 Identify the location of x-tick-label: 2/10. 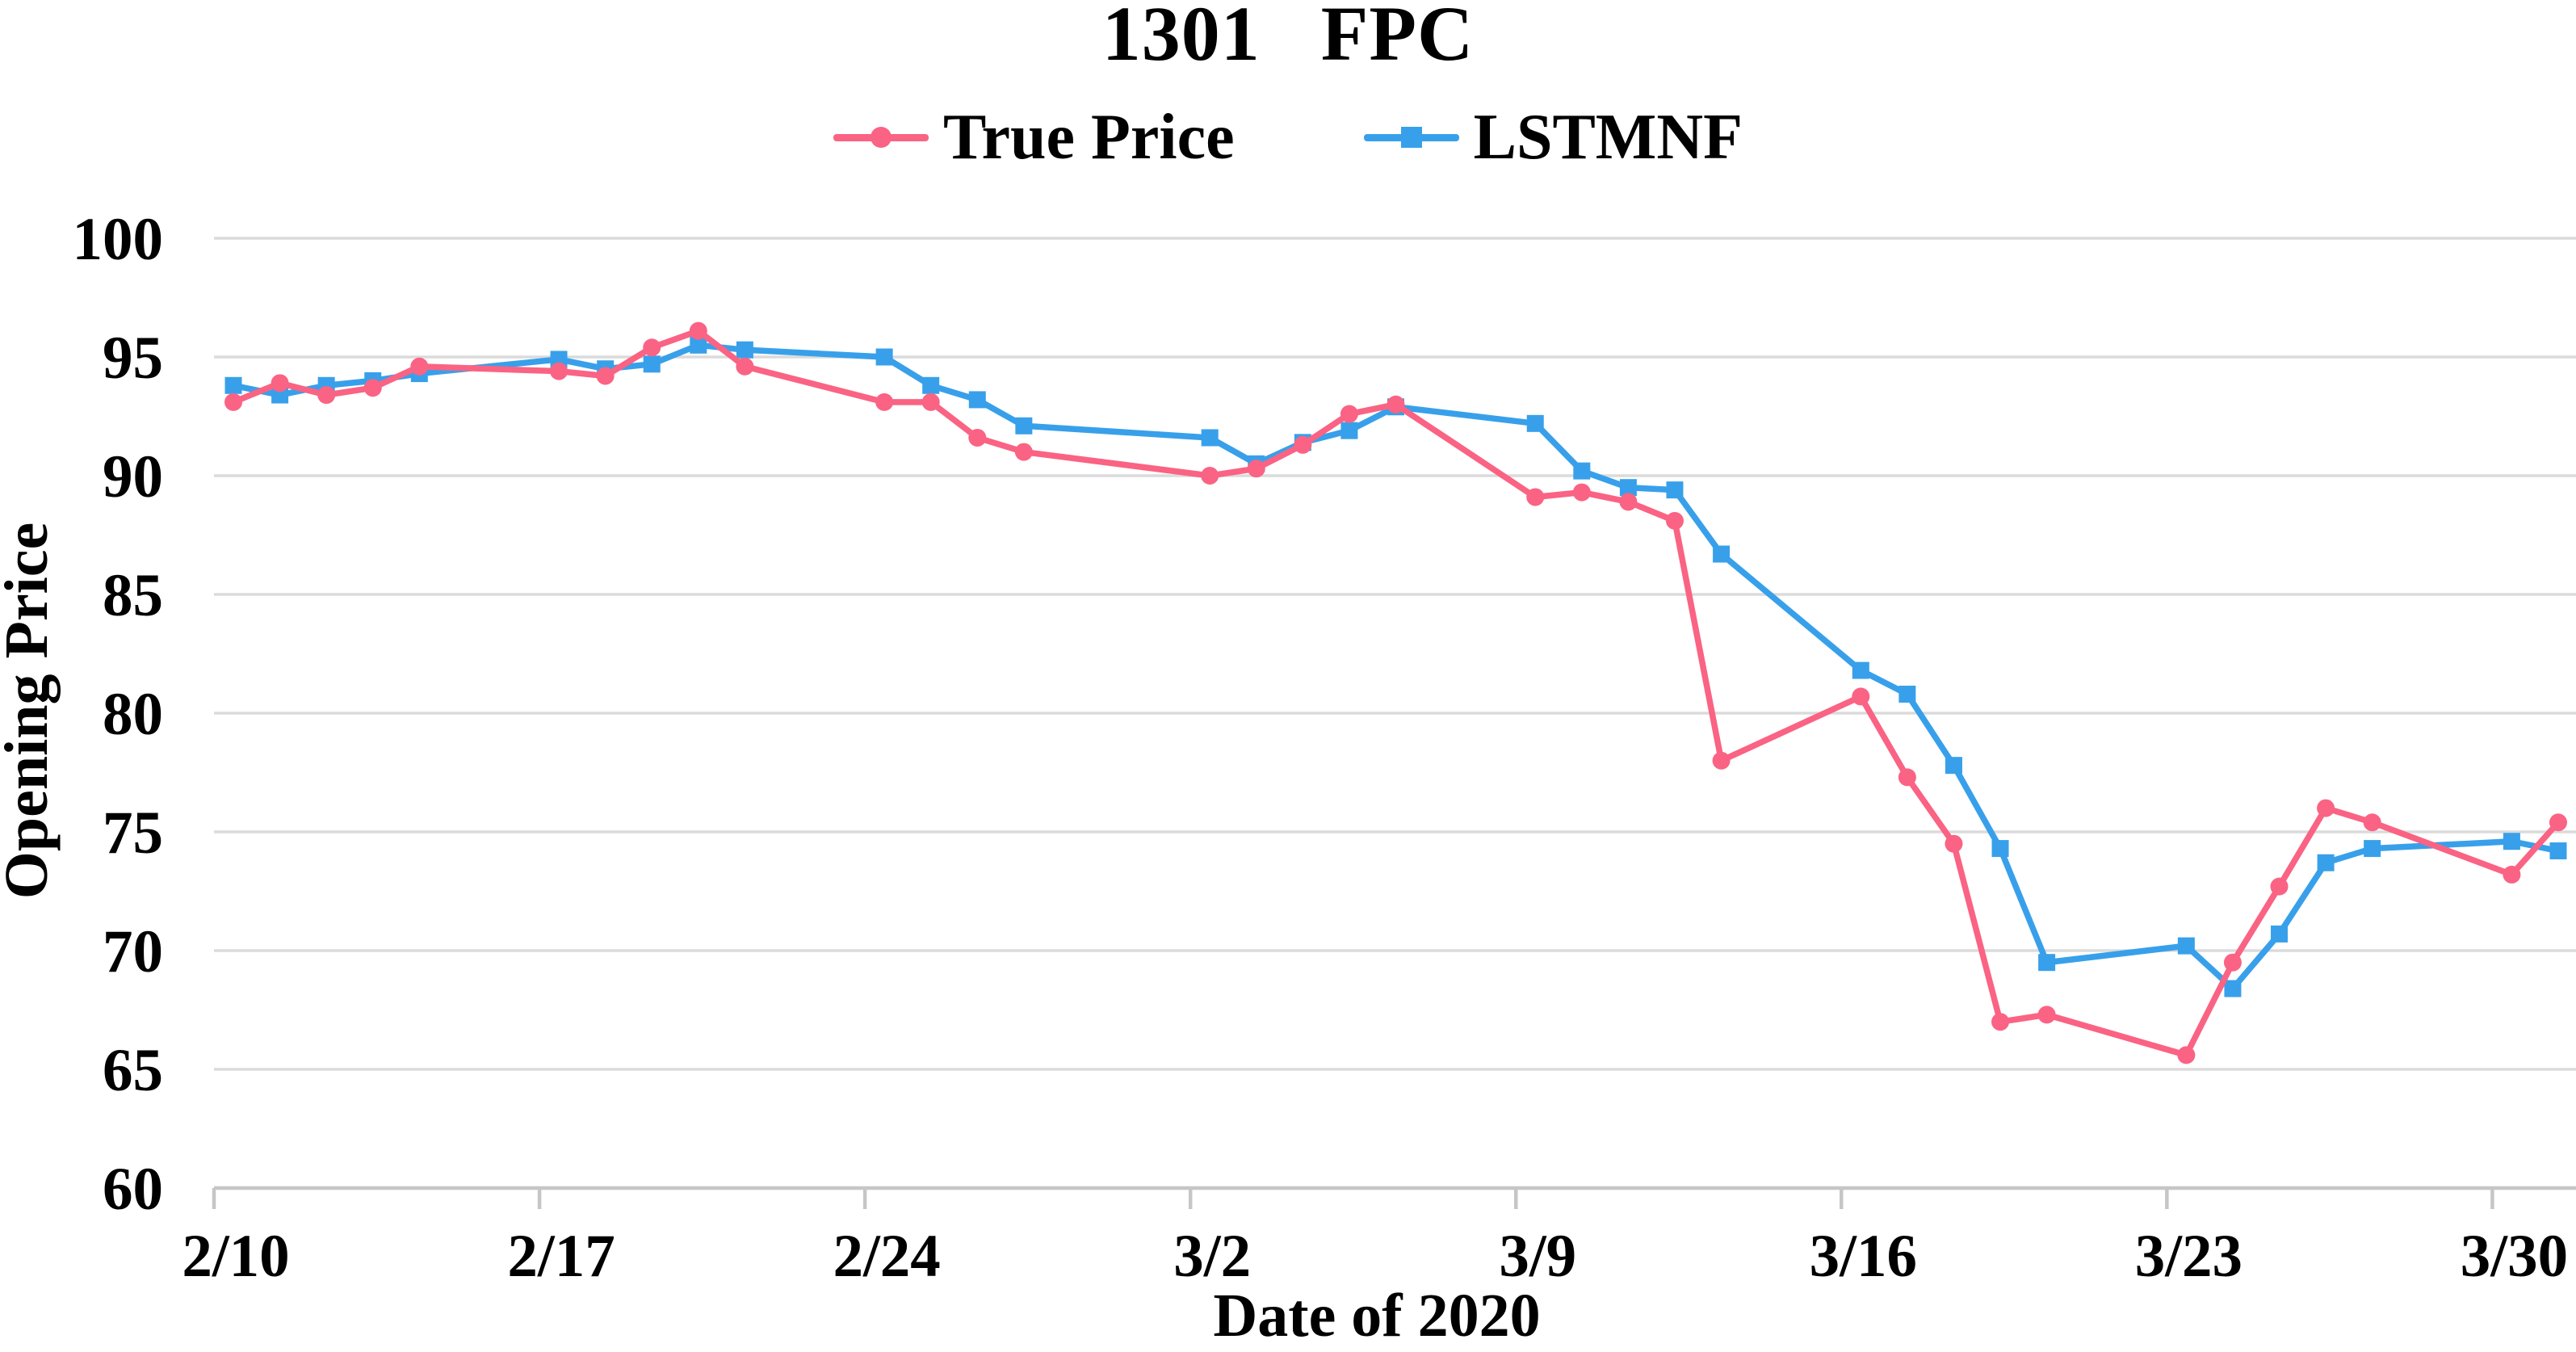
(235, 1256).